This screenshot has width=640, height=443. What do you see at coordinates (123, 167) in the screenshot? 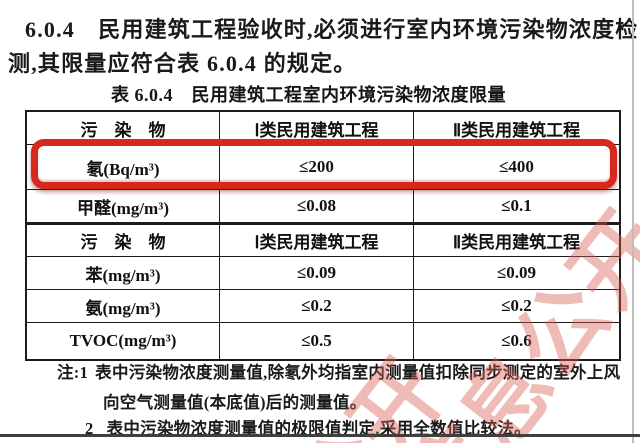
I see `cell-radon-name: 氡(Bq/m³)` at bounding box center [123, 167].